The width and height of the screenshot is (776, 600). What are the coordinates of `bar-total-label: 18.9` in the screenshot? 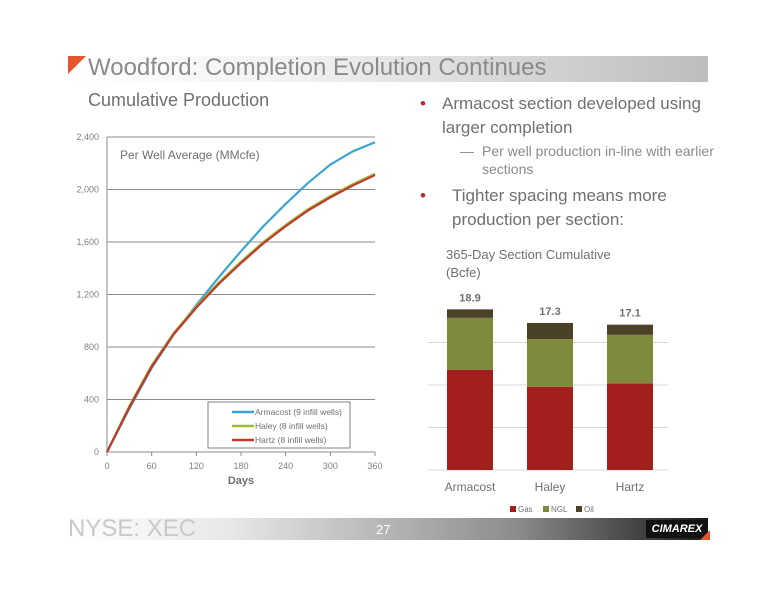 It's located at (469, 298).